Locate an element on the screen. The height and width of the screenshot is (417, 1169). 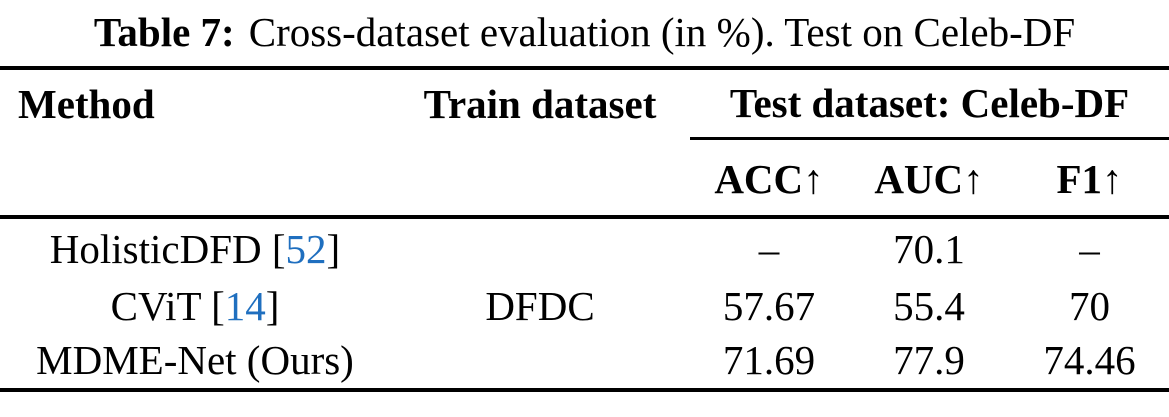
method-cell: MDME-Net (Ours) is located at coordinates (195, 361).